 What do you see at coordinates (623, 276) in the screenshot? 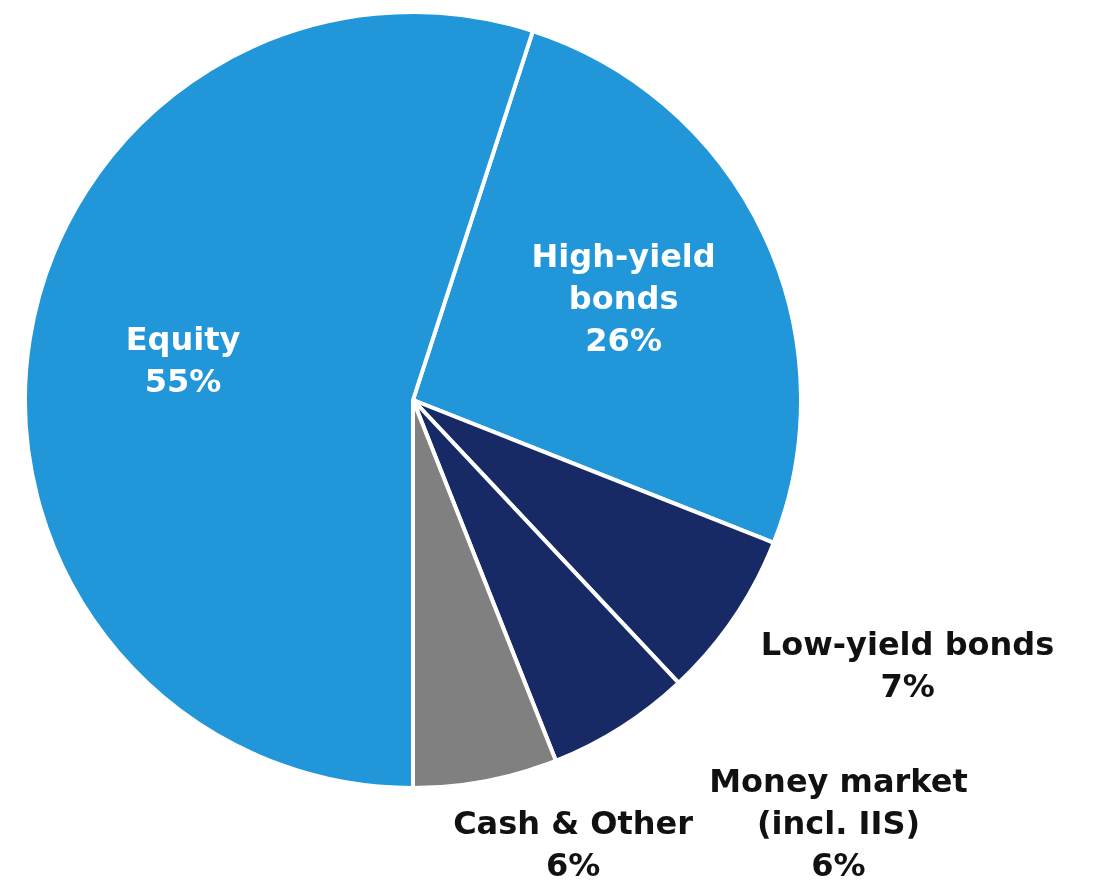
I see `slice-label: High-yield bonds` at bounding box center [623, 276].